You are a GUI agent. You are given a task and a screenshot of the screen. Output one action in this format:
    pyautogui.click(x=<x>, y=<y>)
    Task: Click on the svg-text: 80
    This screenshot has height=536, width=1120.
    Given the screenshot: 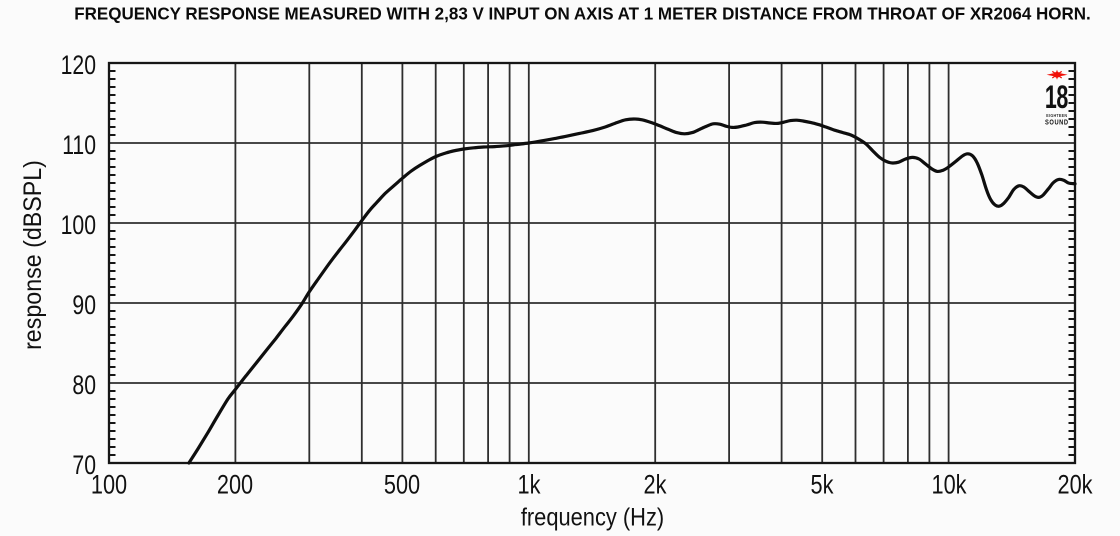 What is the action you would take?
    pyautogui.click(x=84, y=386)
    